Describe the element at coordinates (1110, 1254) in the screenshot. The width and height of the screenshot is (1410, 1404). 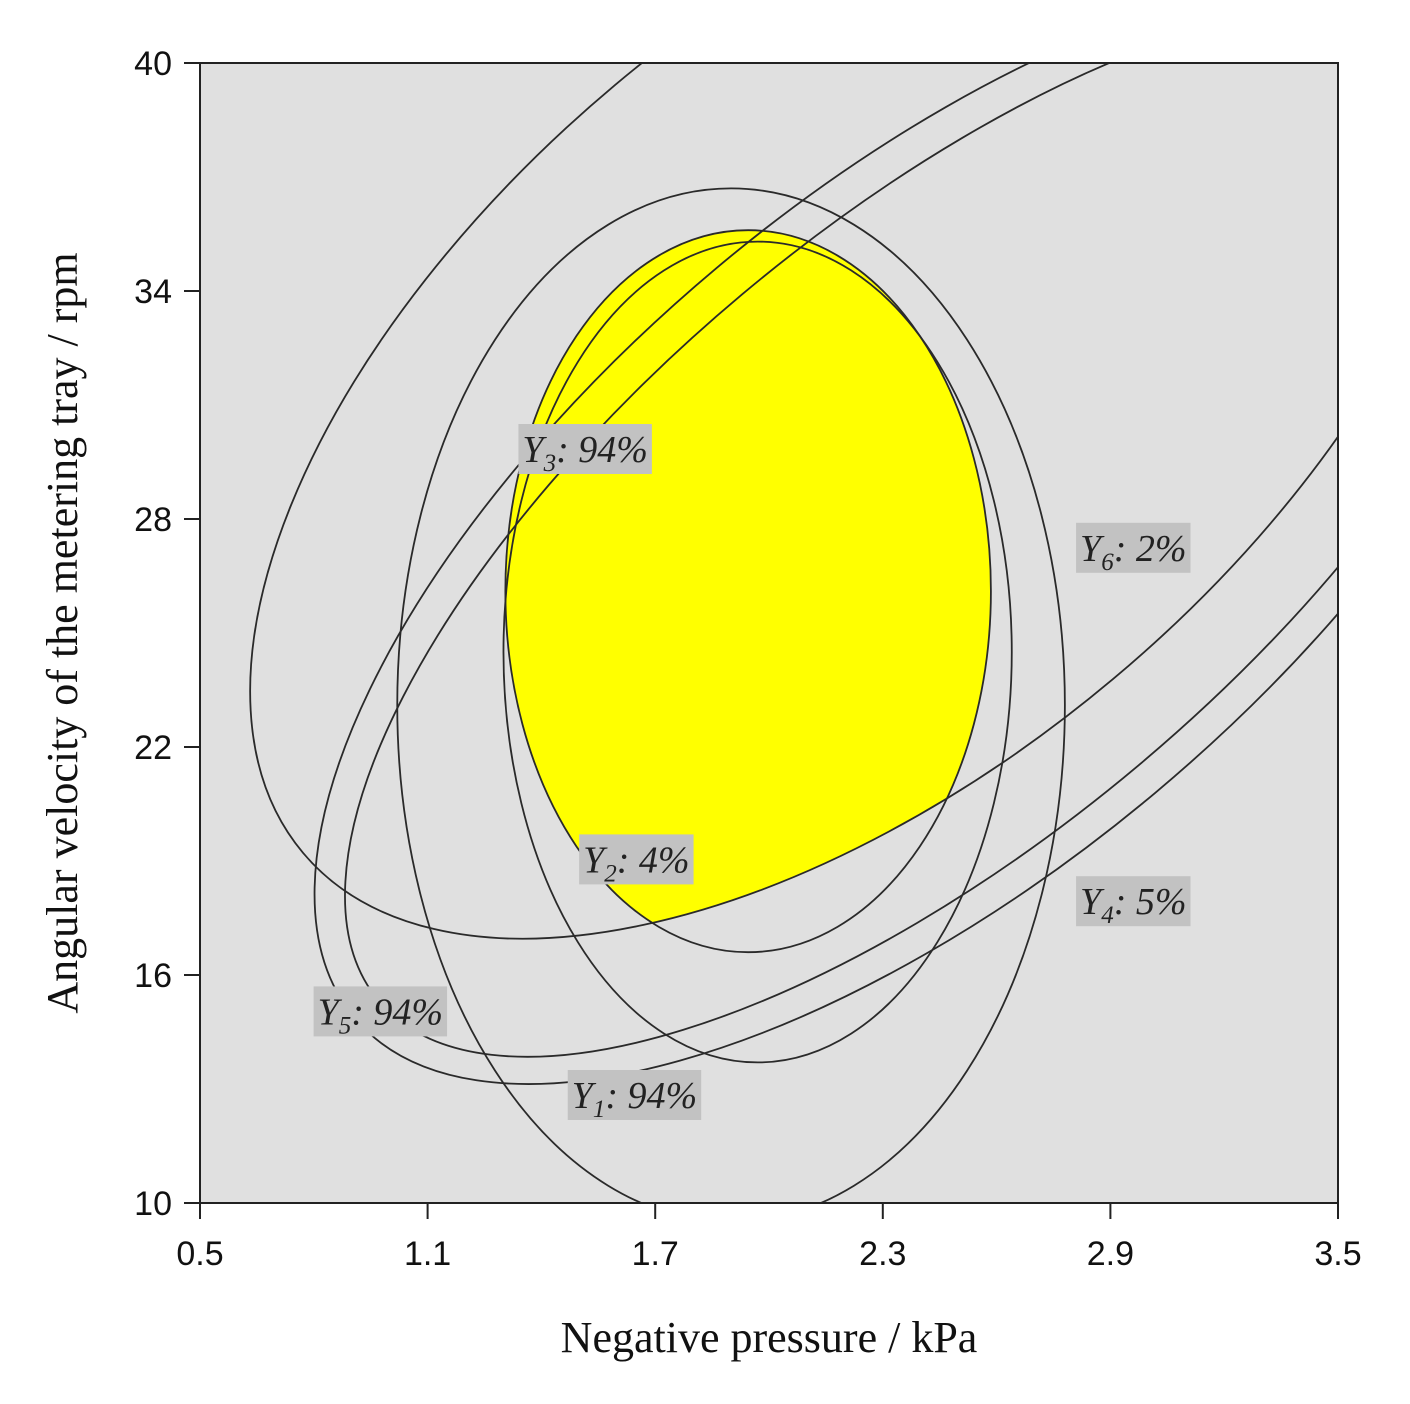
I see `x-tick-label: 2.9` at that location.